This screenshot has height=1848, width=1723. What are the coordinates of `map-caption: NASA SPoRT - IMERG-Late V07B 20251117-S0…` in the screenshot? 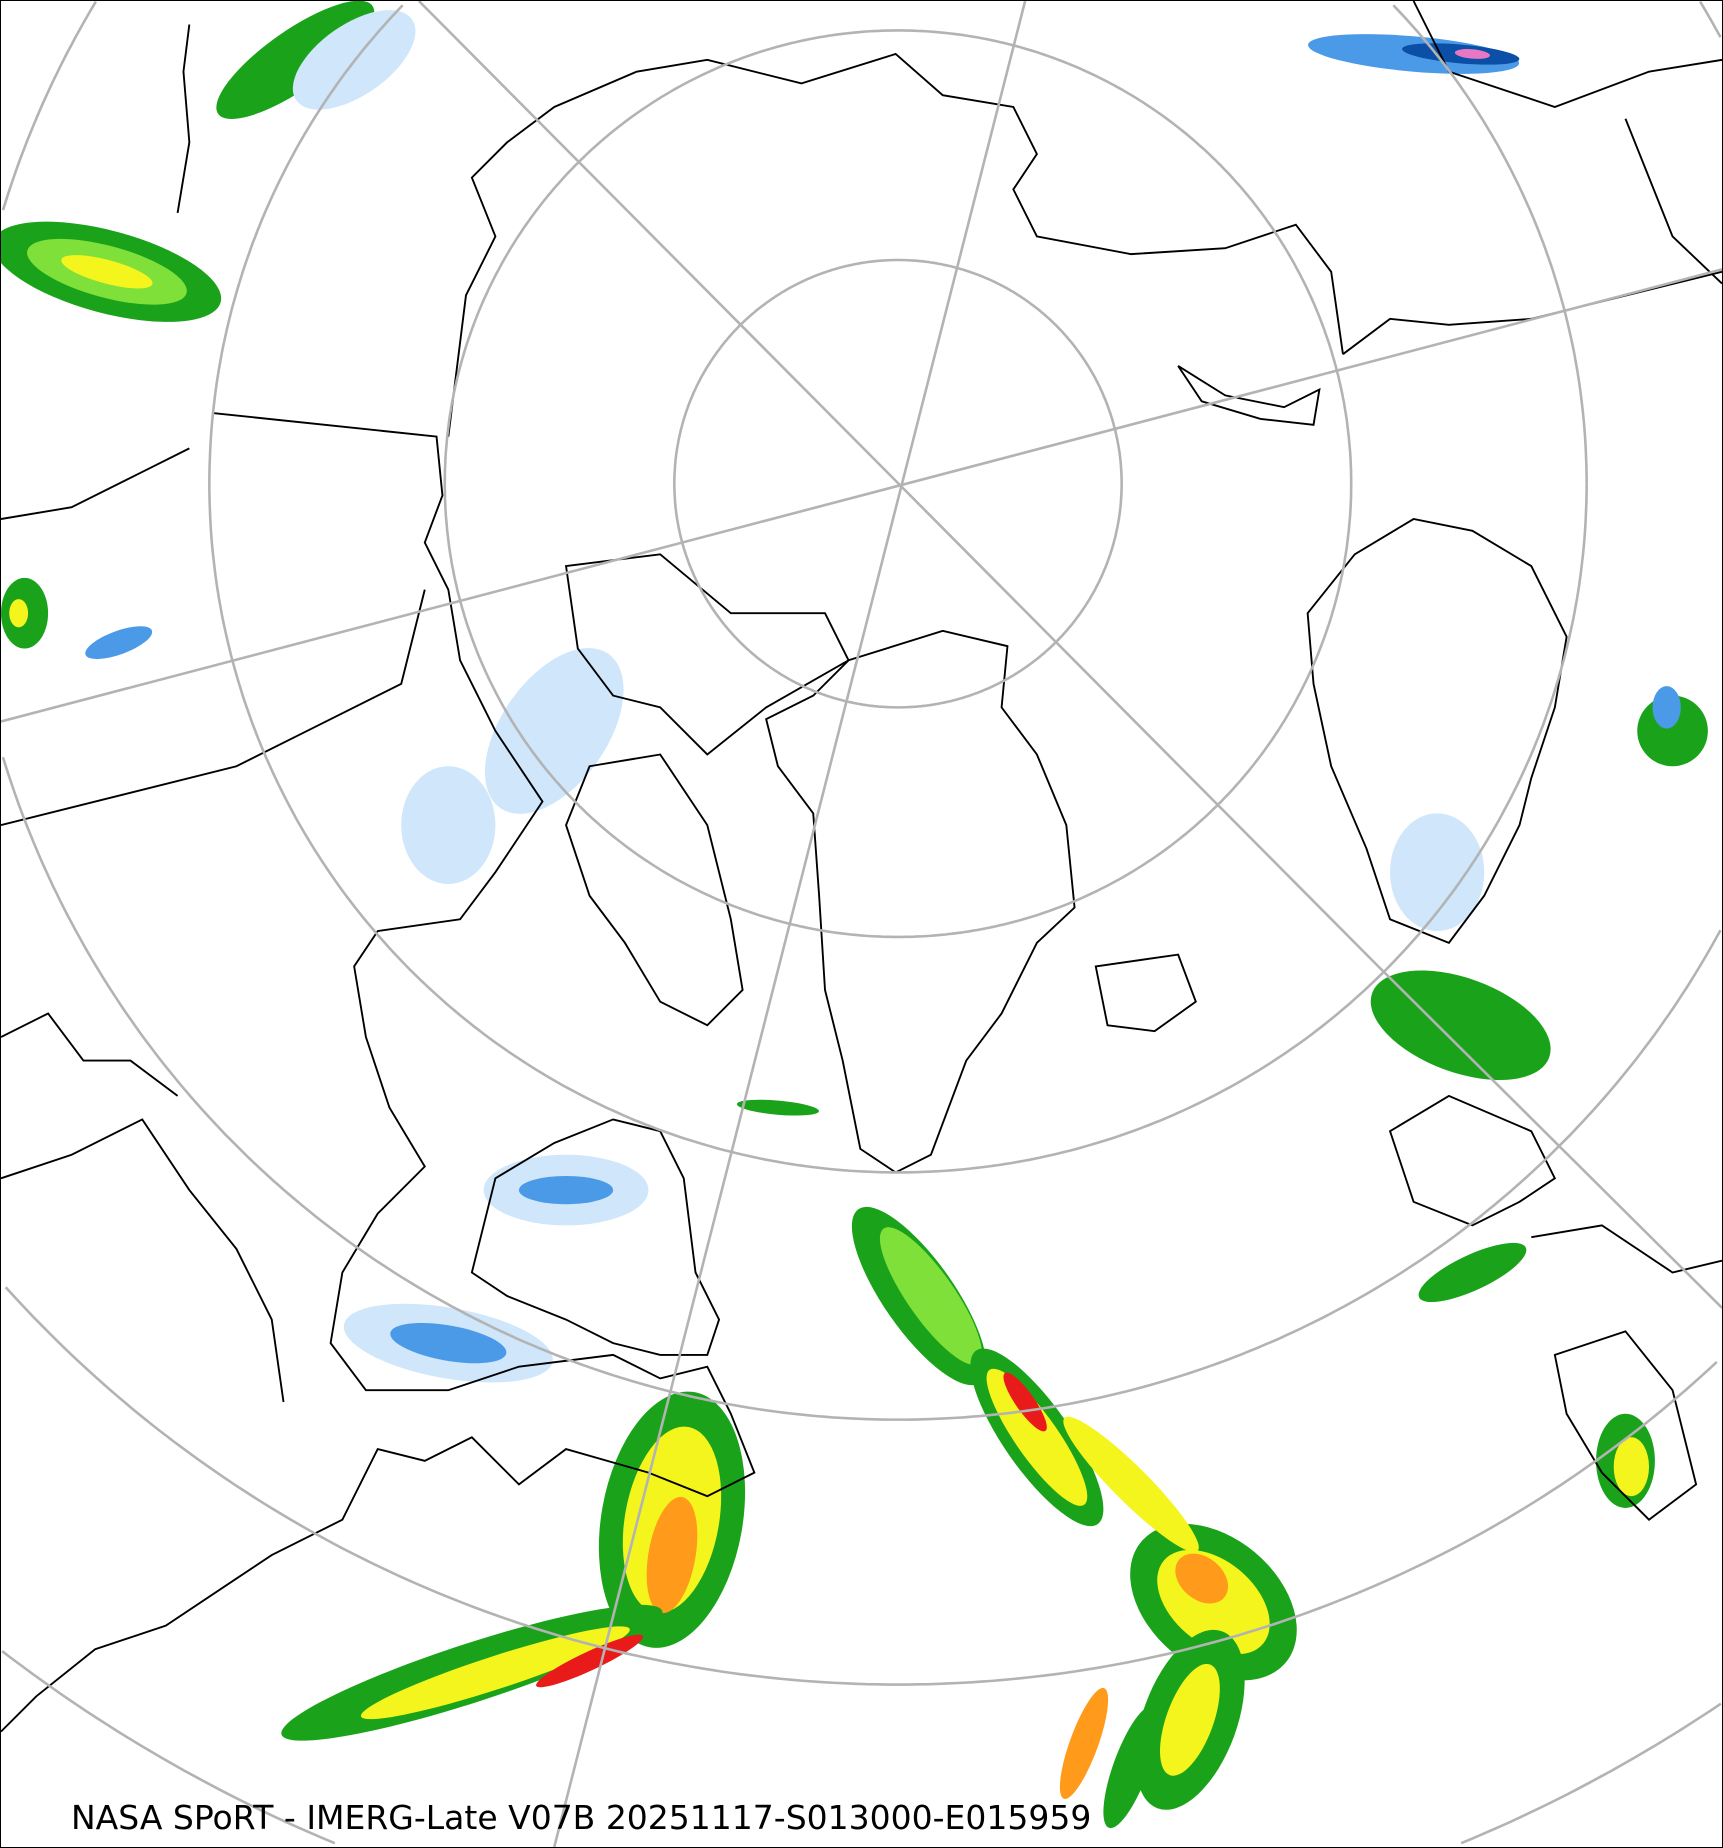 It's located at (581, 1817).